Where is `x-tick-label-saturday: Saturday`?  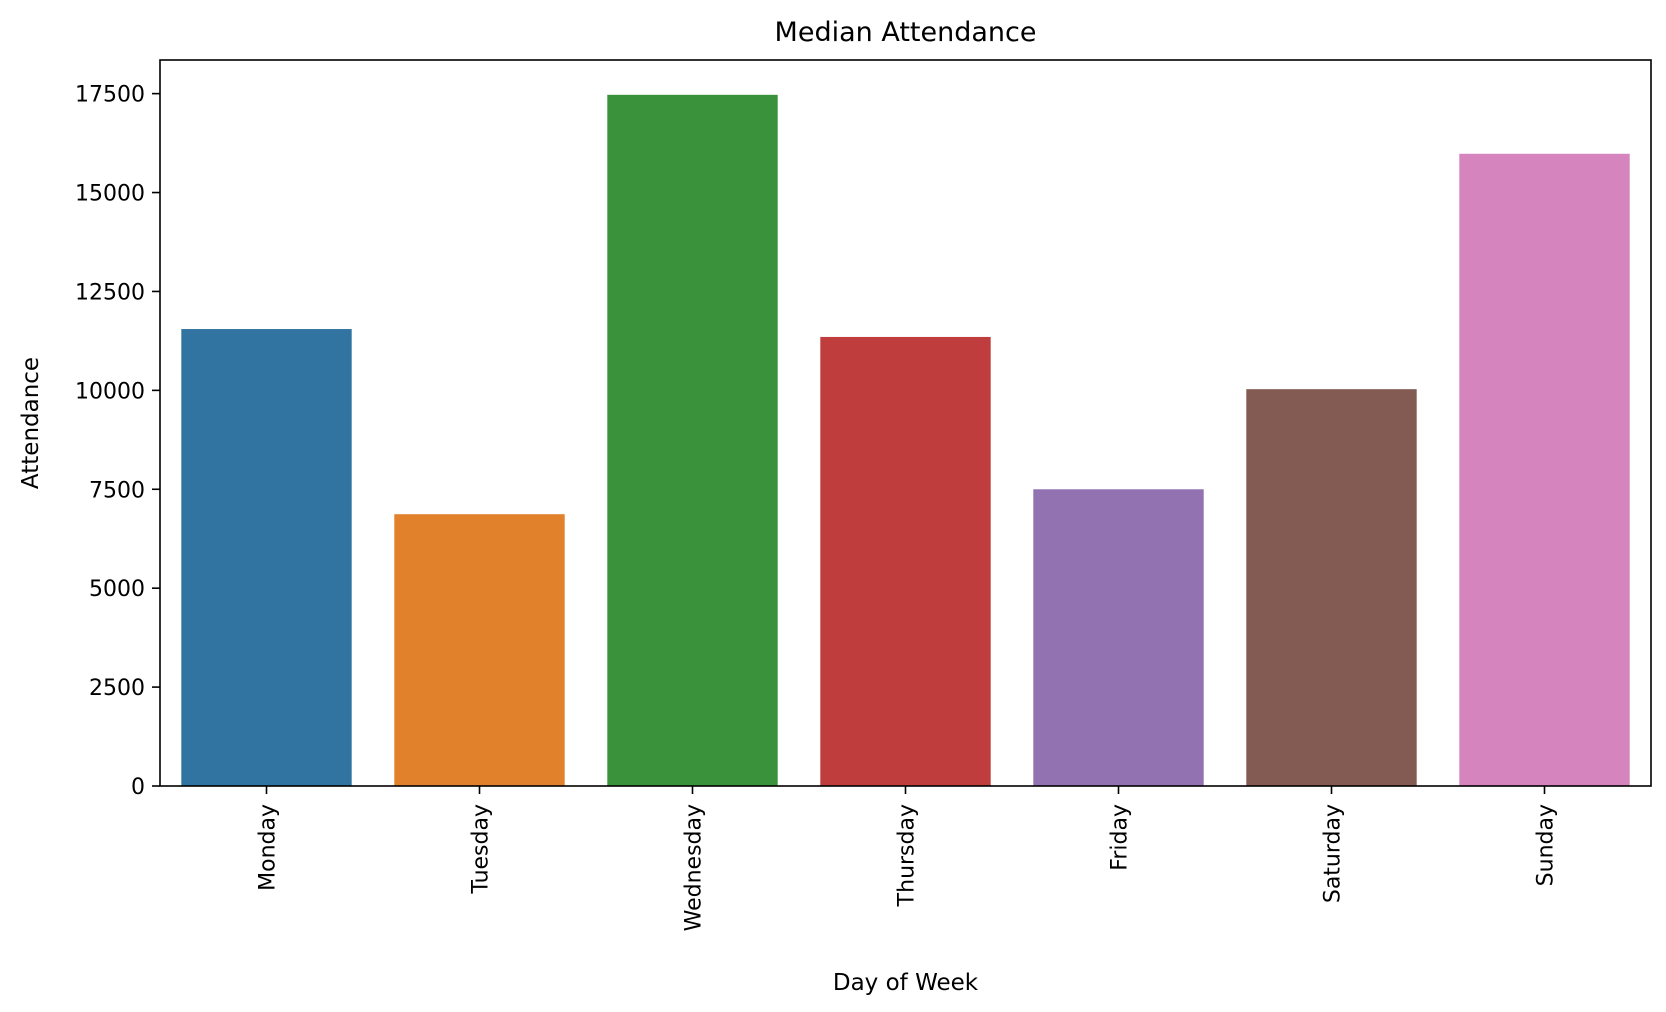 x-tick-label-saturday: Saturday is located at coordinates (1333, 853).